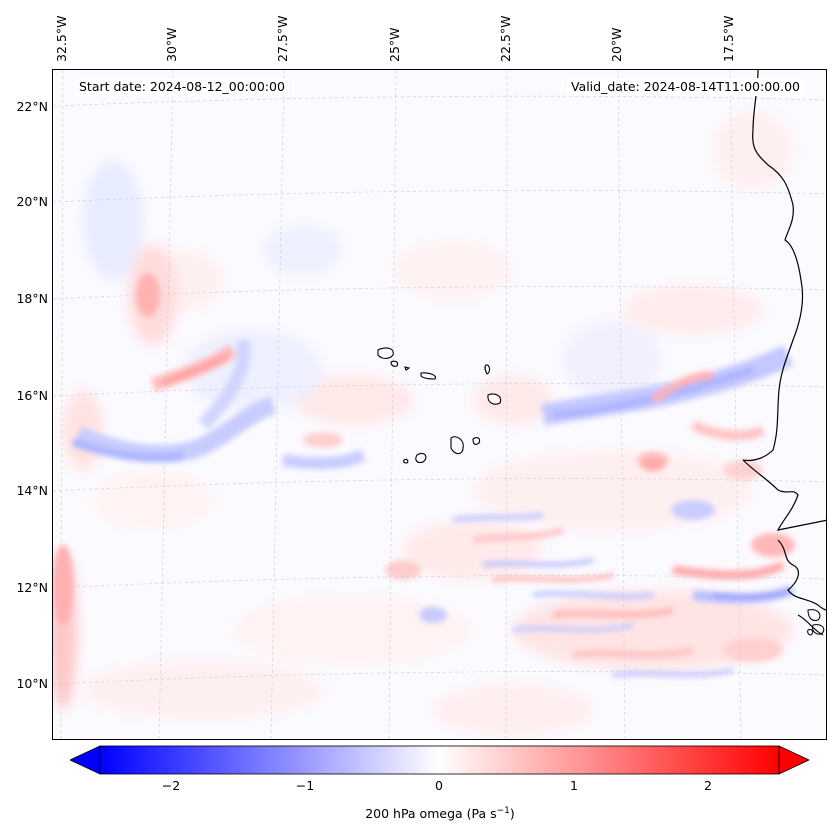 This screenshot has width=837, height=839. What do you see at coordinates (794, 760) in the screenshot?
I see `colorbar-max-extend` at bounding box center [794, 760].